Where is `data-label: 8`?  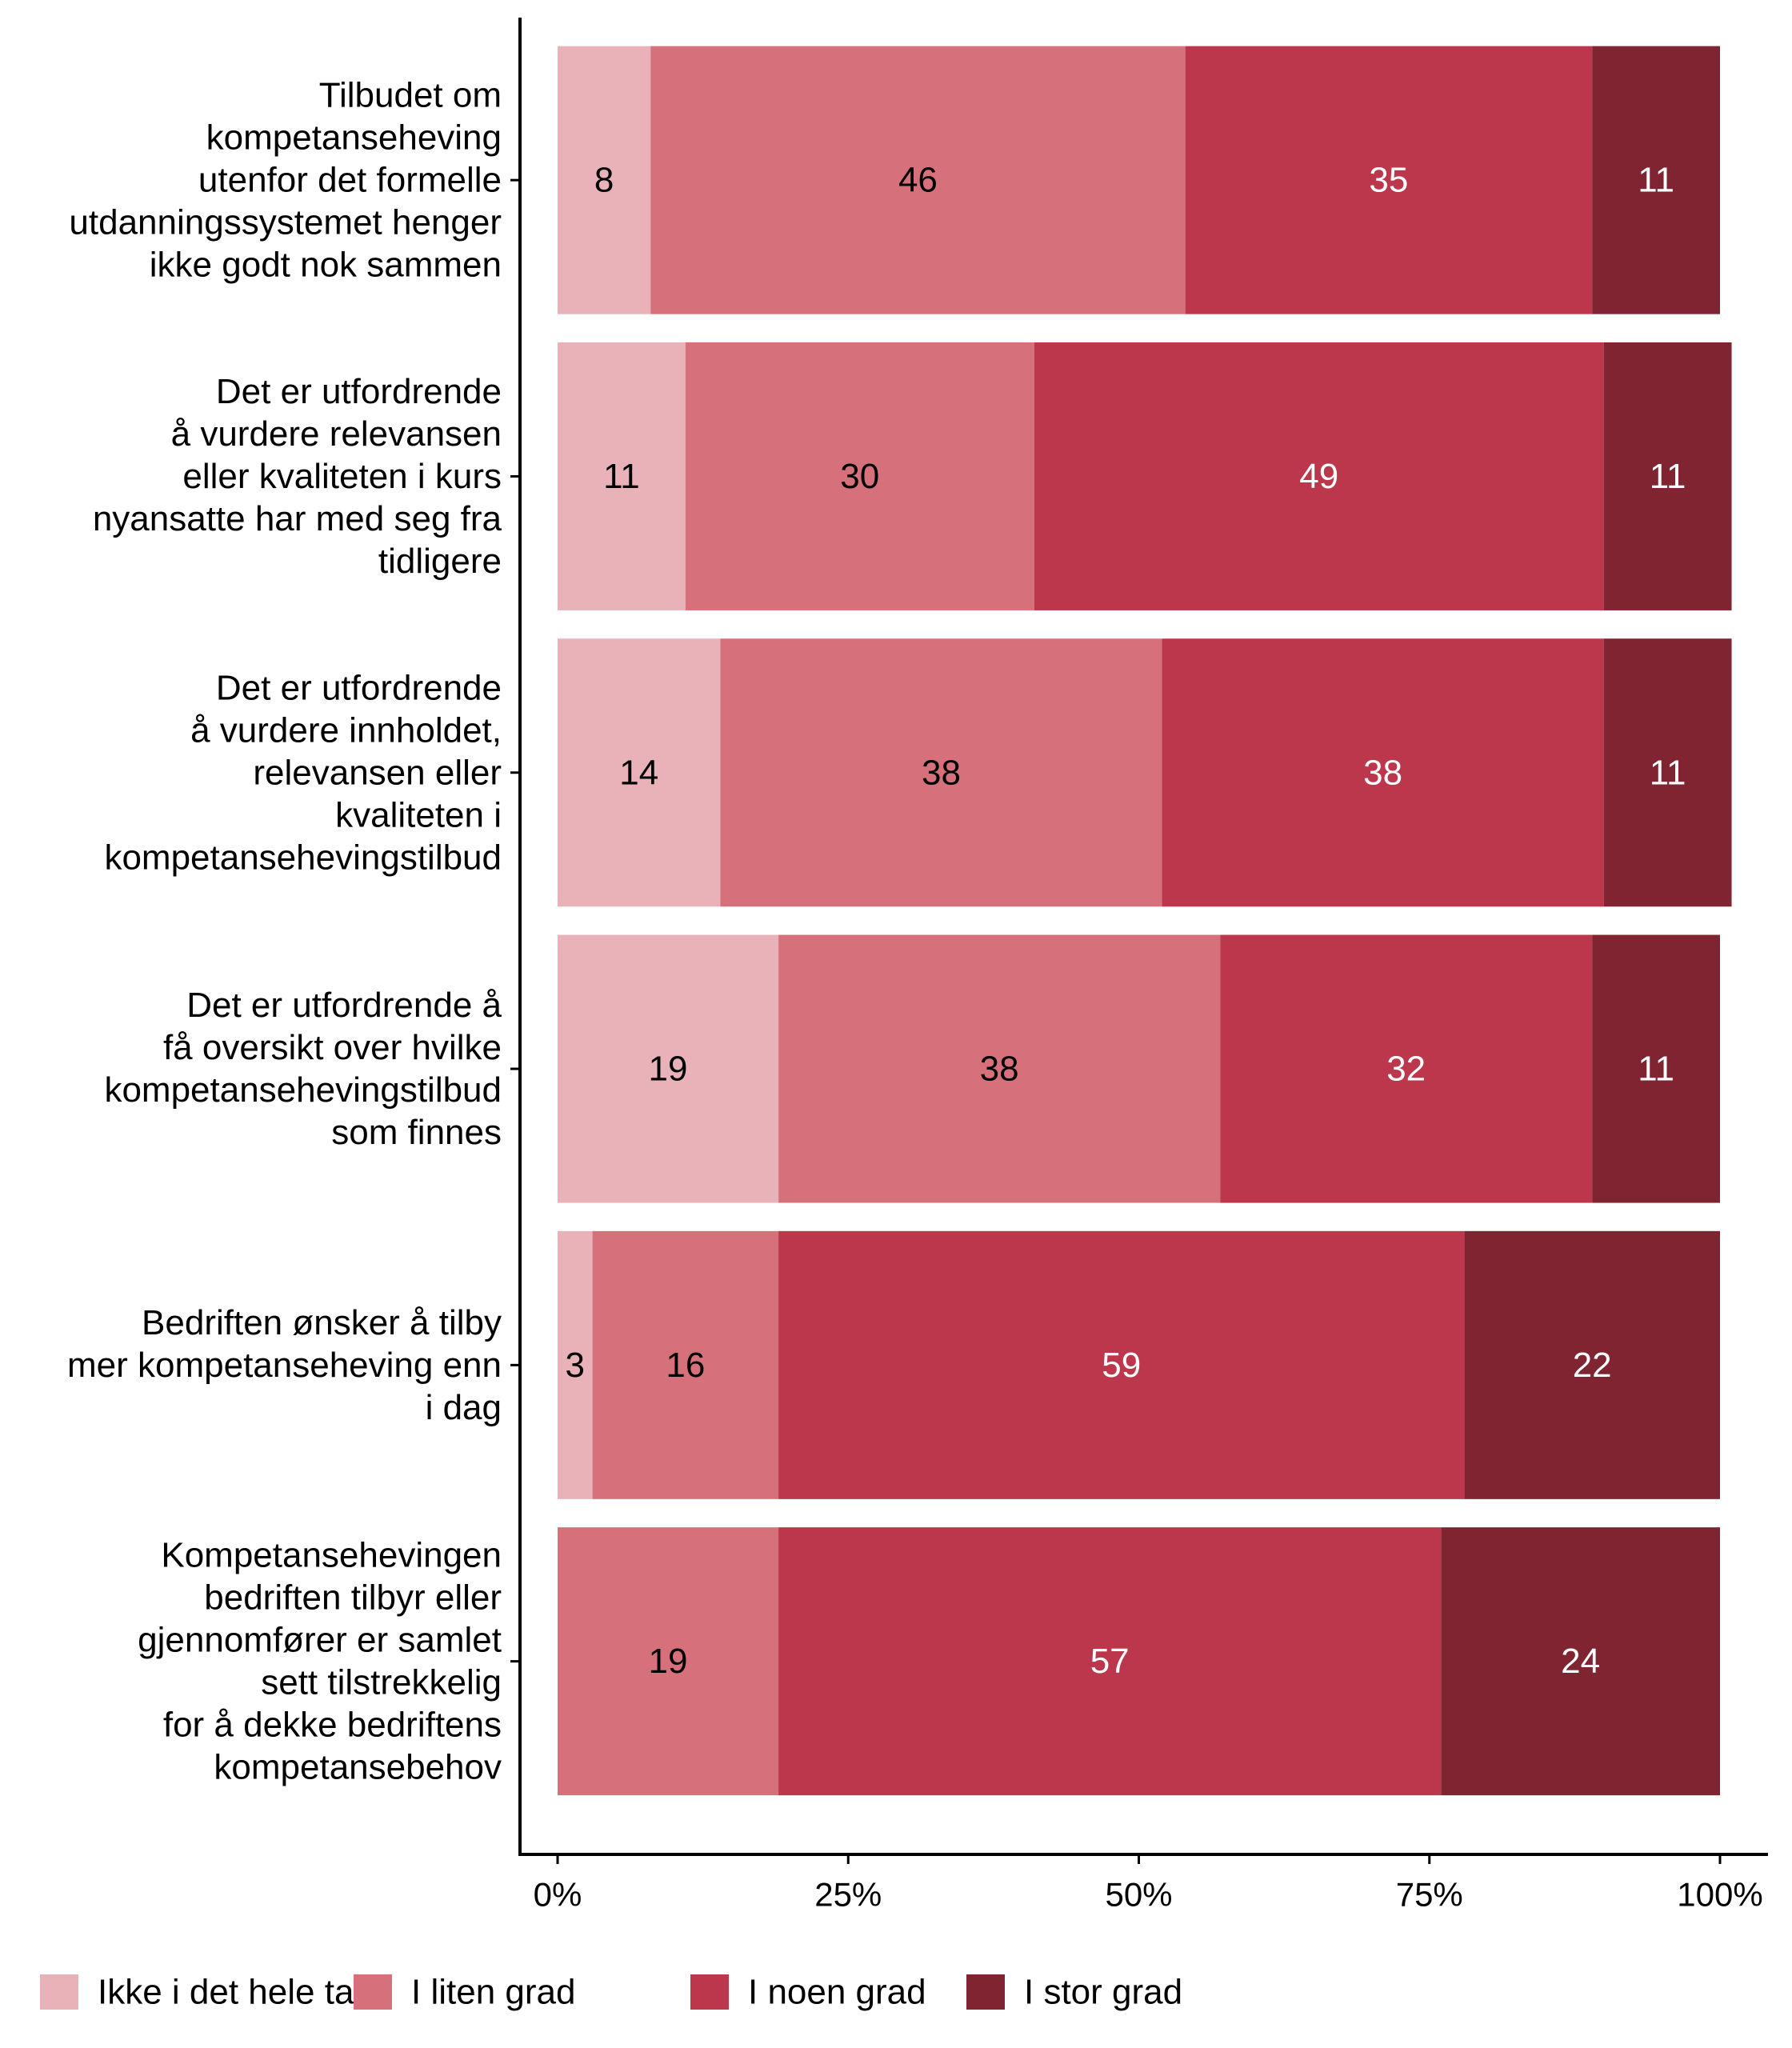
data-label: 8 is located at coordinates (604, 180).